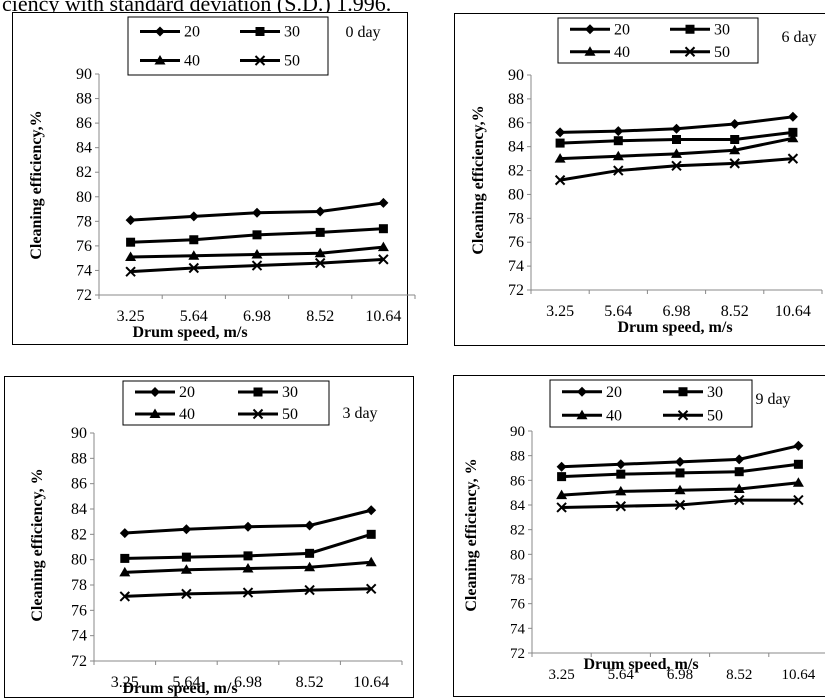 This screenshot has width=825, height=699. I want to click on x-axis-title: Drum speed, m/s, so click(189, 332).